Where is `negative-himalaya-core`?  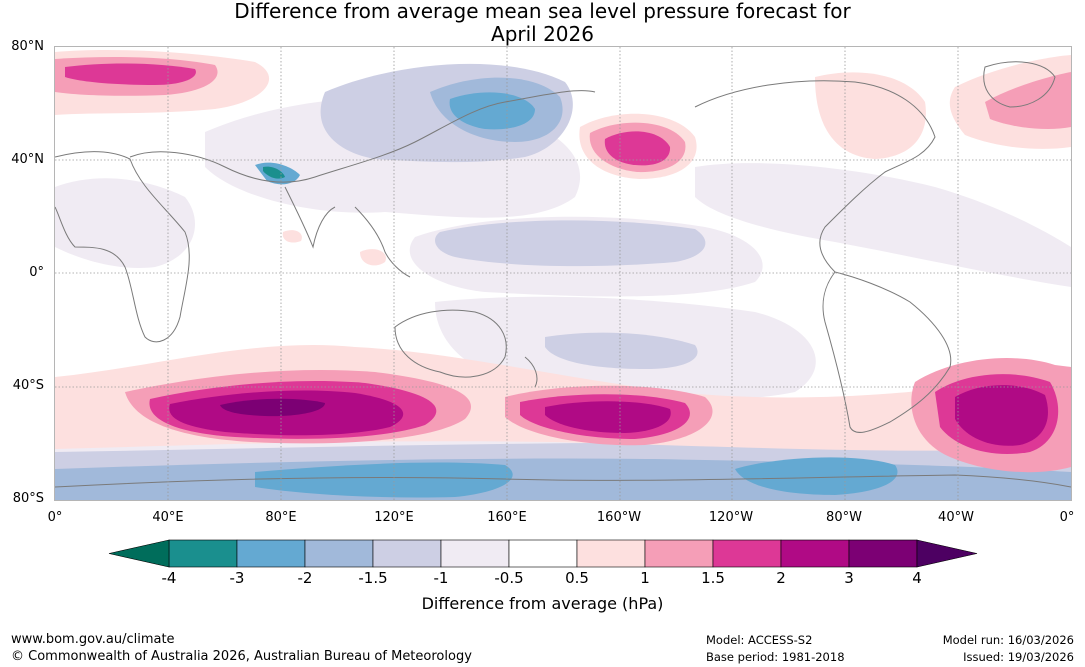 negative-himalaya-core is located at coordinates (274, 172).